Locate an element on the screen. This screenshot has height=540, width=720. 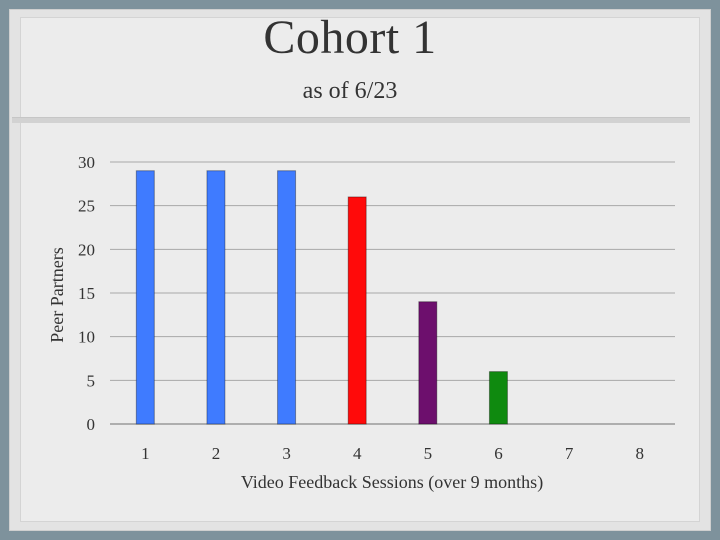
x-tick-label: 3 is located at coordinates (286, 453).